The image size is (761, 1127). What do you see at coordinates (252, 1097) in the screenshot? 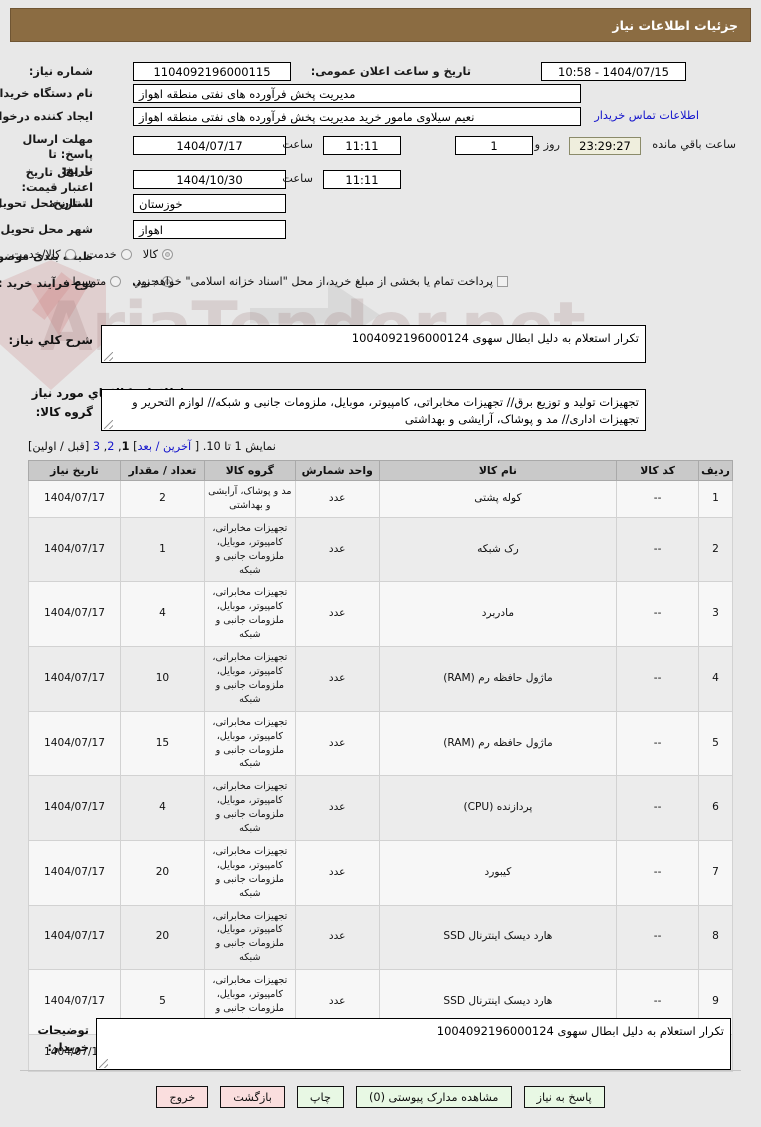
I see `back-button: بازگشت` at bounding box center [252, 1097].